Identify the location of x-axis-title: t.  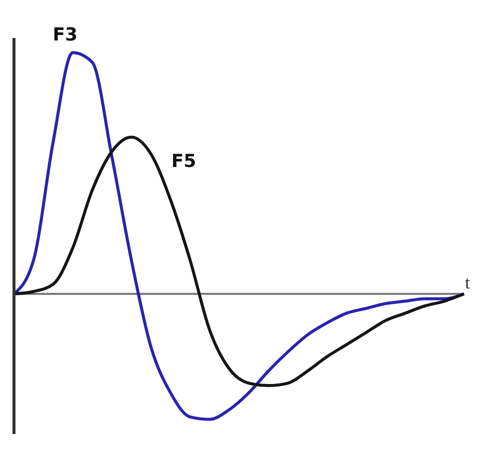
(467, 282).